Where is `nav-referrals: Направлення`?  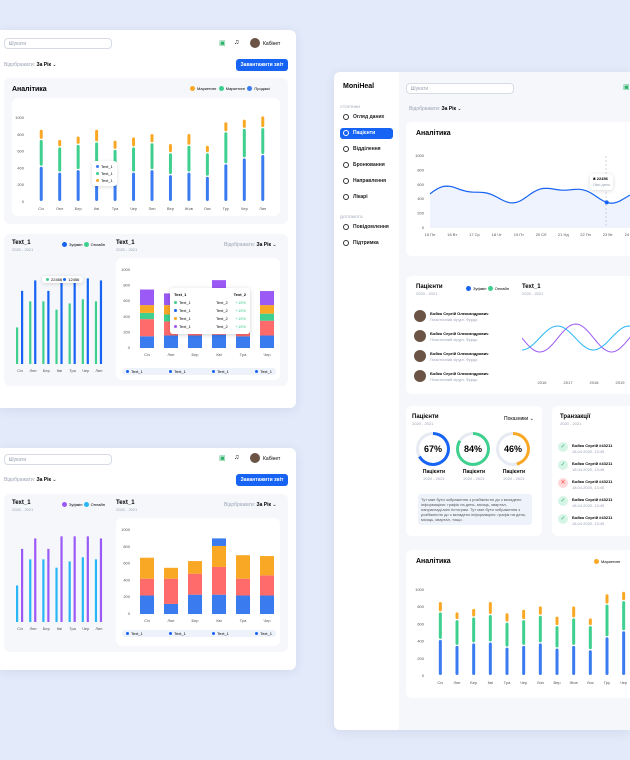 nav-referrals: Направлення is located at coordinates (366, 181).